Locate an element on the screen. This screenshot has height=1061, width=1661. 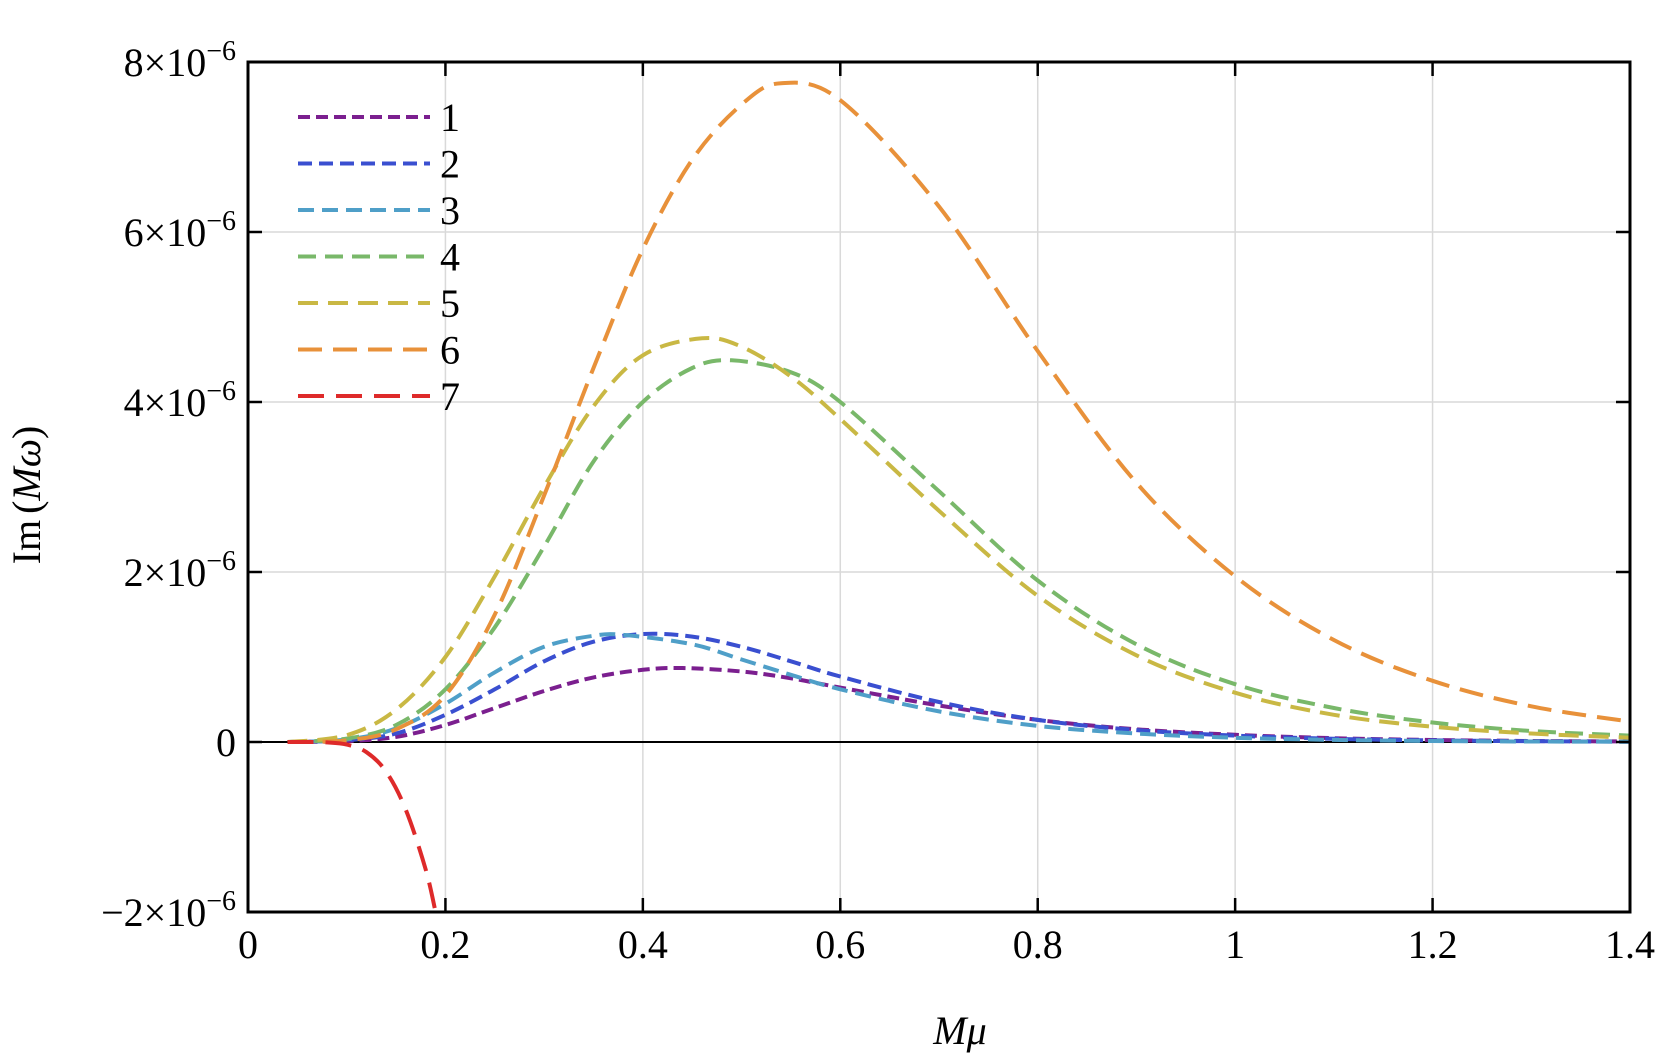
y-axis-title-close: ) is located at coordinates (26, 432).